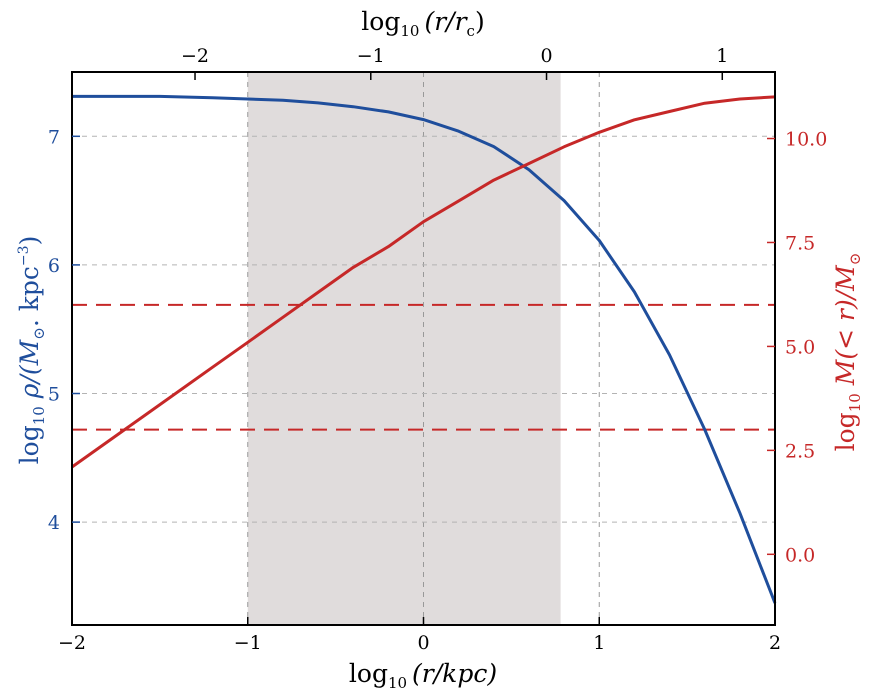 The width and height of the screenshot is (873, 690). I want to click on y-right-tick-label-3: 7.5, so click(800, 243).